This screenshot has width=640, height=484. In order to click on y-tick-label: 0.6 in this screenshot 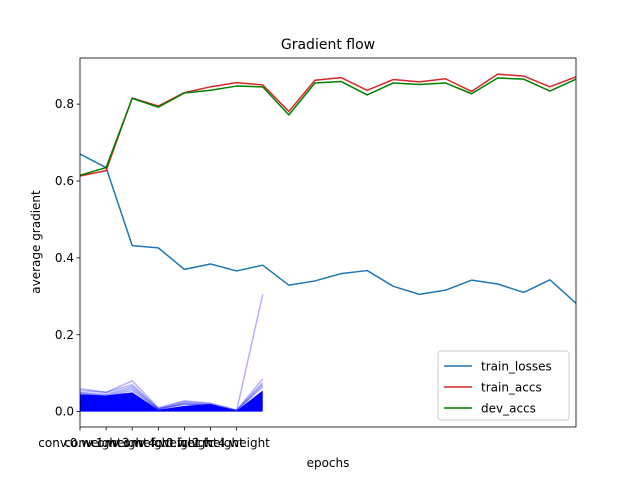, I will do `click(64, 181)`.